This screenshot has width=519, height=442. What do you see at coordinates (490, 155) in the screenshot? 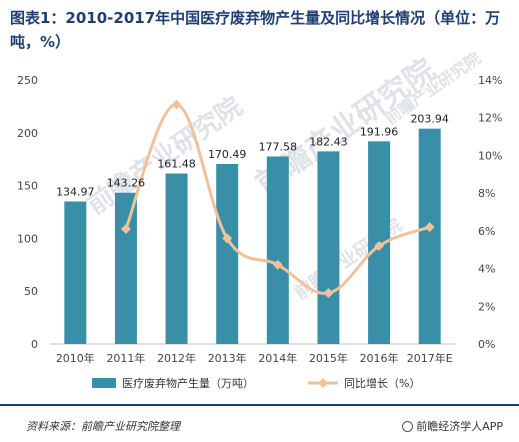
I see `y-right-tick-label: 10%` at bounding box center [490, 155].